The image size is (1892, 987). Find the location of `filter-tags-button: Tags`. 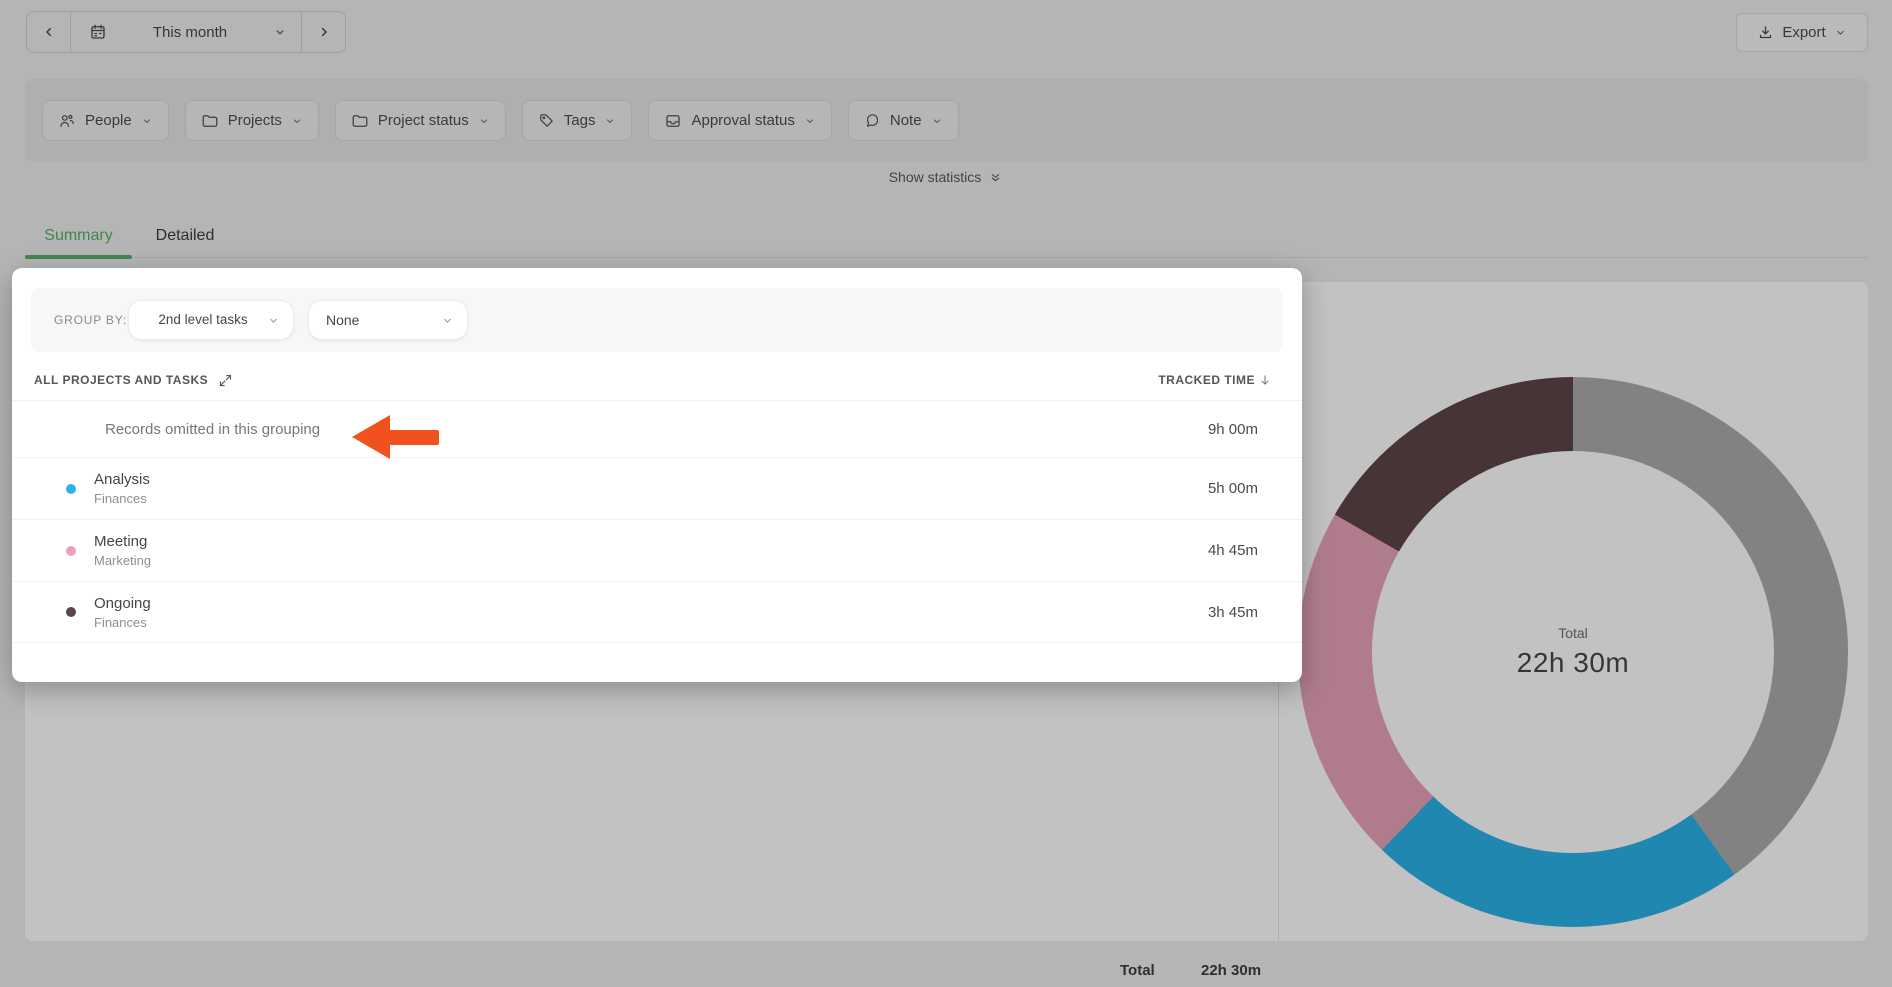

filter-tags-button: Tags is located at coordinates (577, 120).